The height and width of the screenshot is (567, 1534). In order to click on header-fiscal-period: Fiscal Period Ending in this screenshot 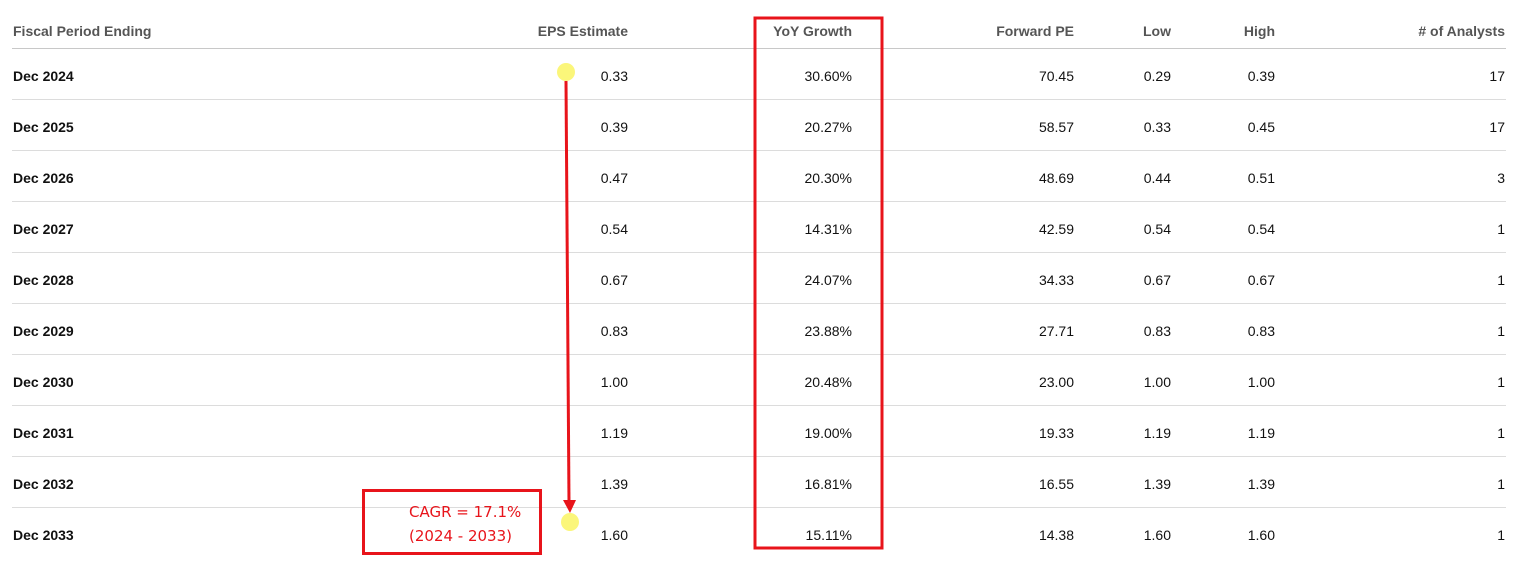, I will do `click(82, 31)`.